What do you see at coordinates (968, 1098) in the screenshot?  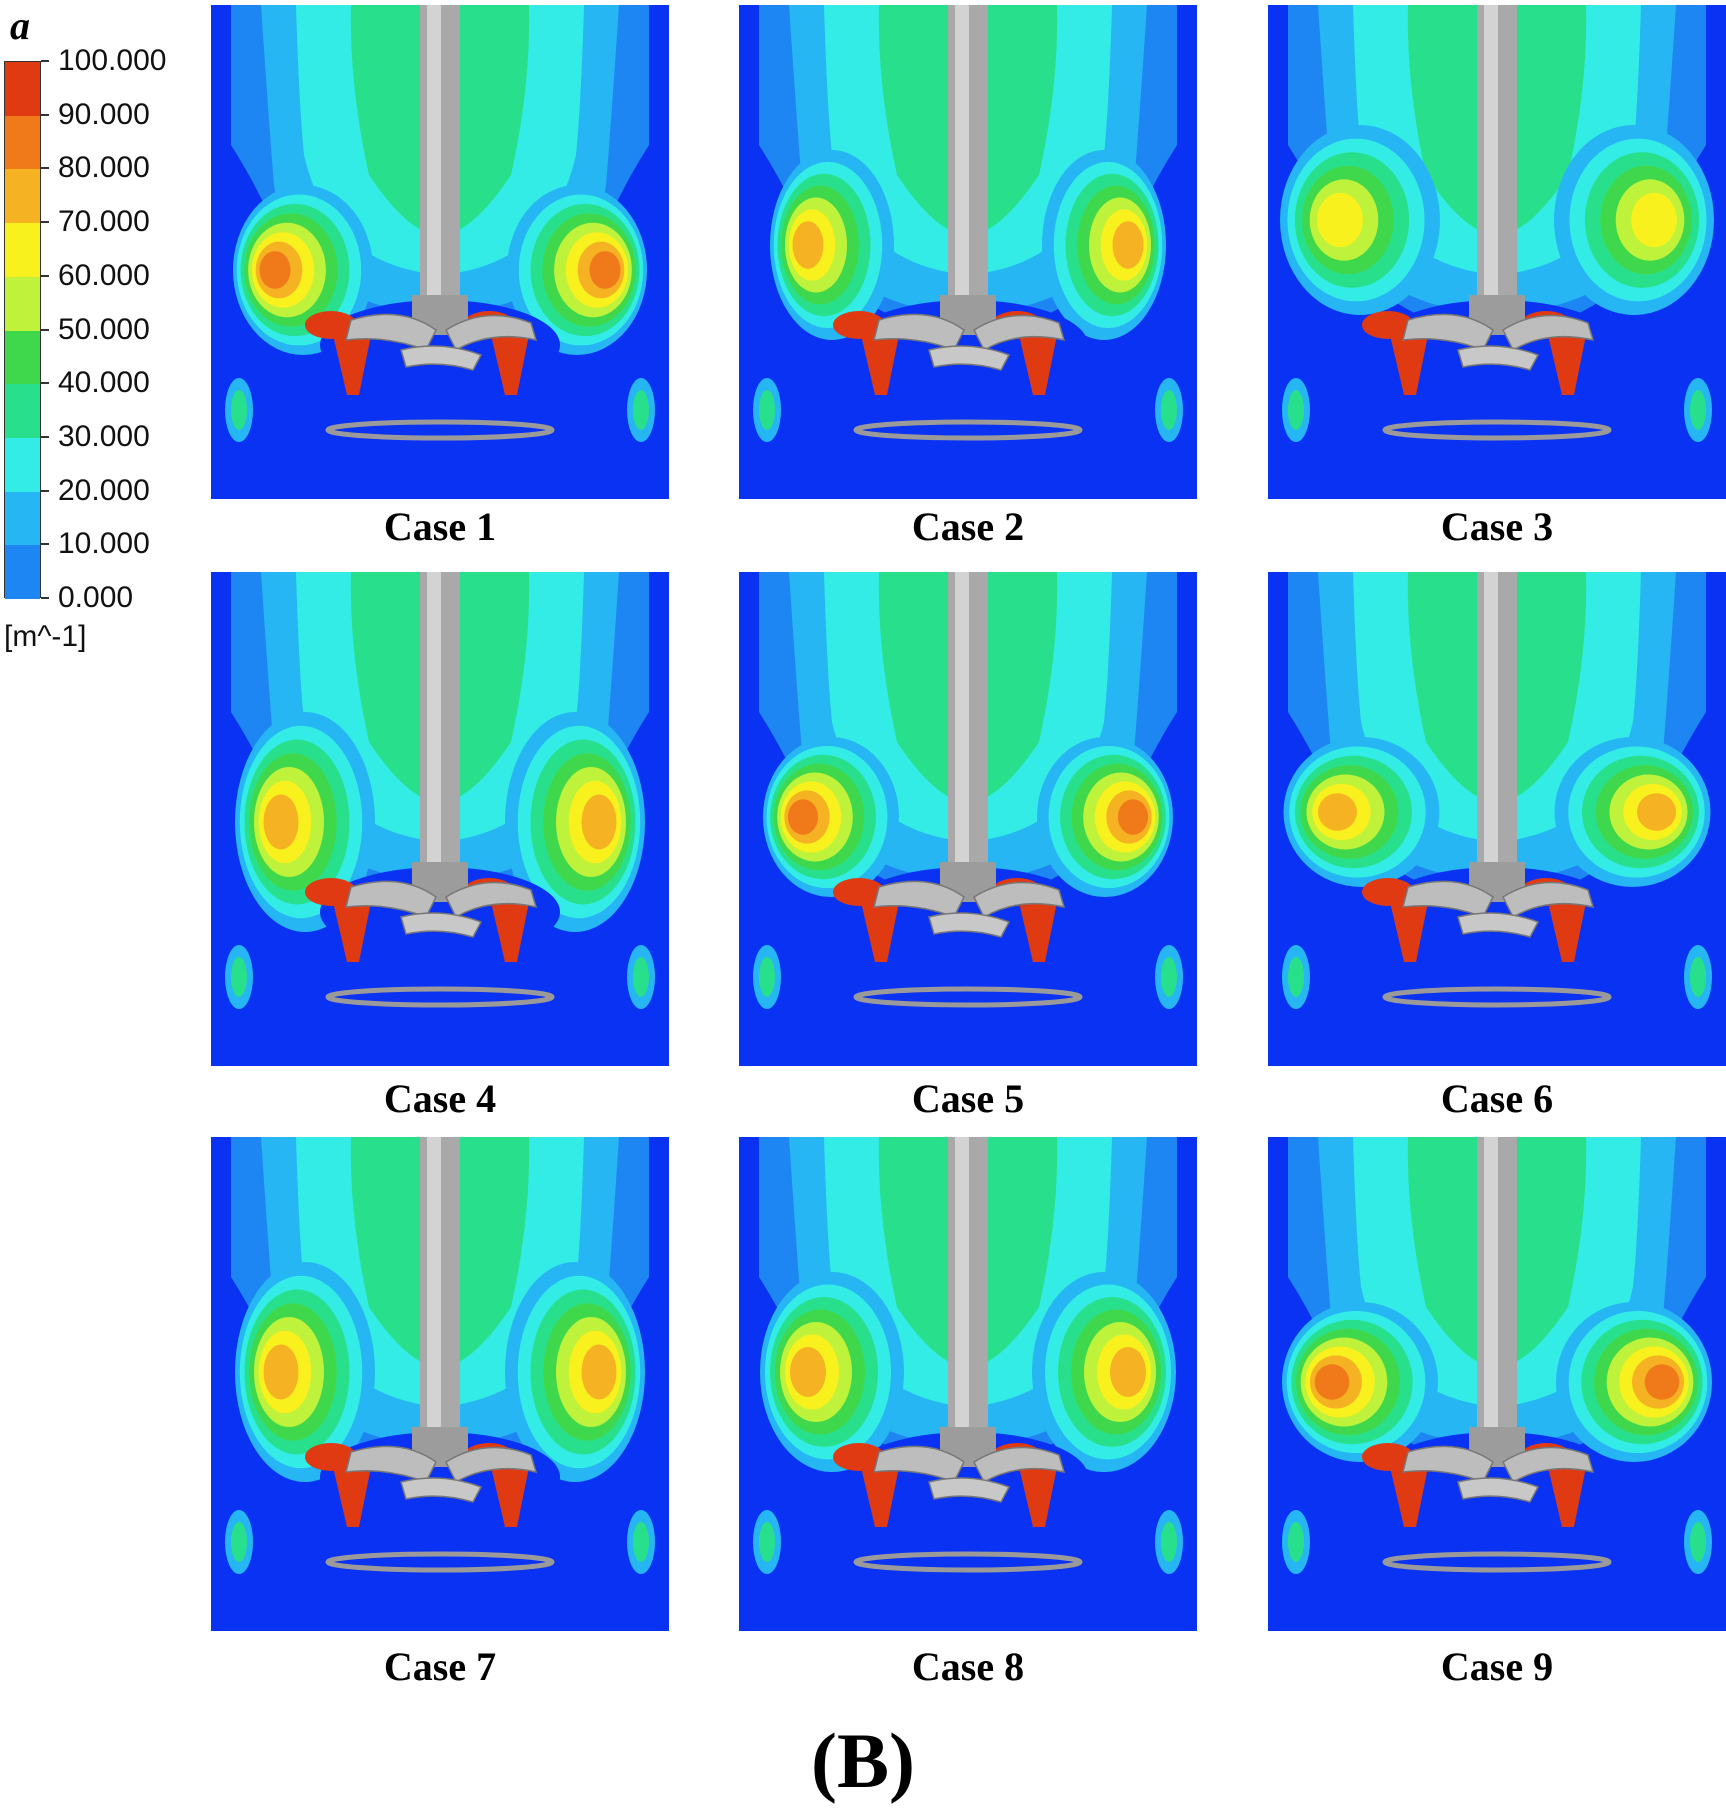 I see `panel-caption: Case 5` at bounding box center [968, 1098].